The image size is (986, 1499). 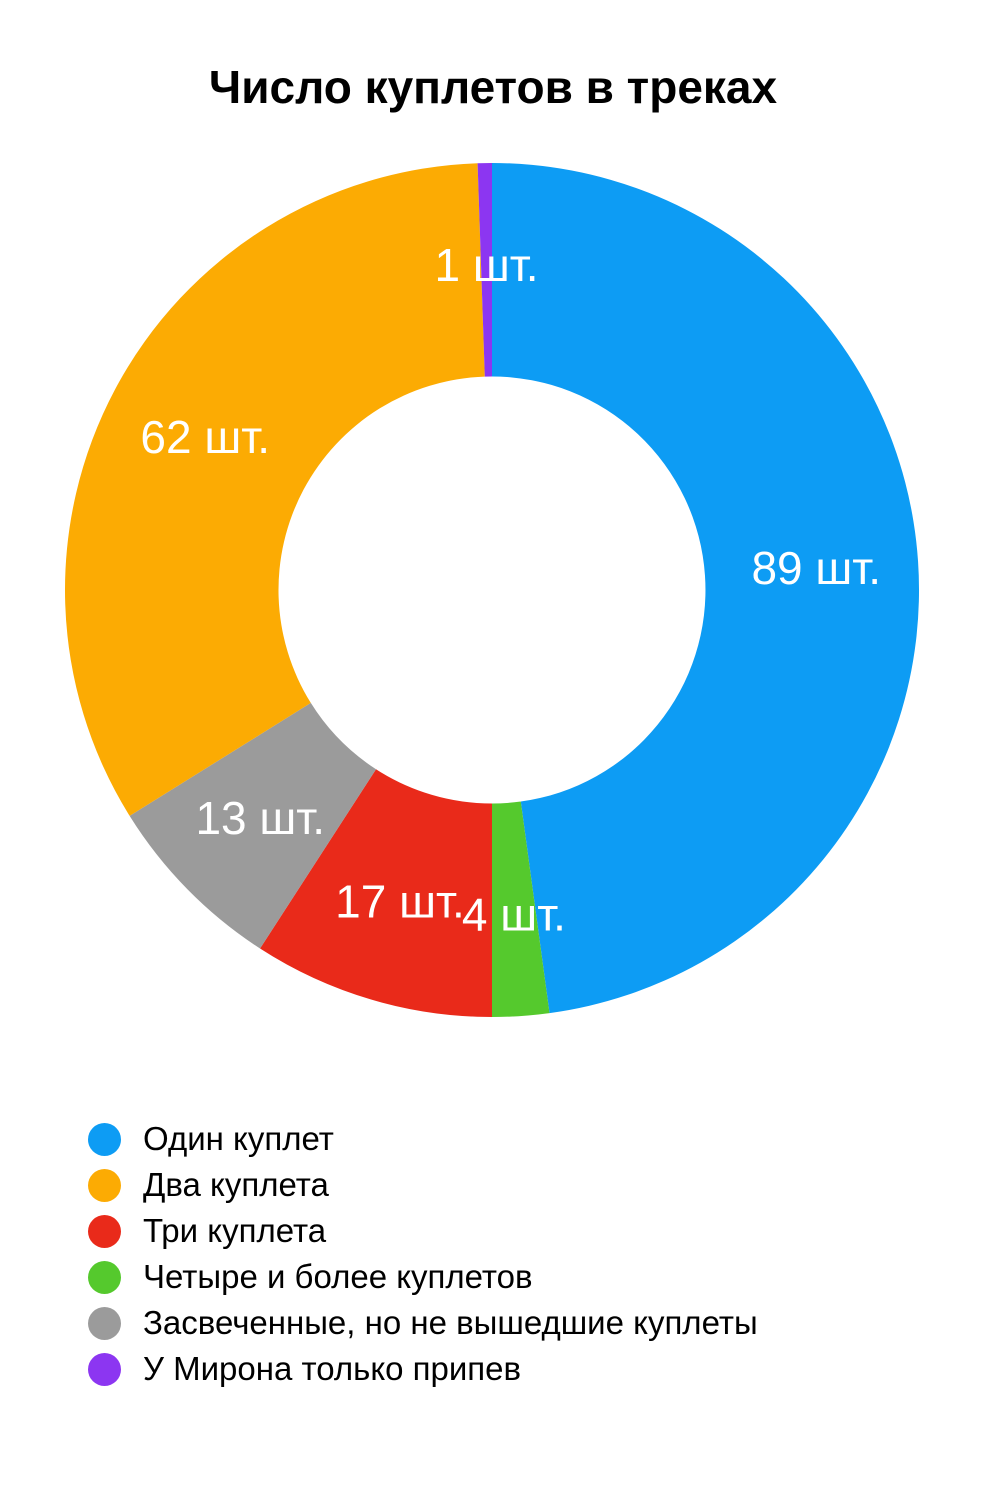 What do you see at coordinates (423, 1139) in the screenshot?
I see `legend-item-1: Один куплет` at bounding box center [423, 1139].